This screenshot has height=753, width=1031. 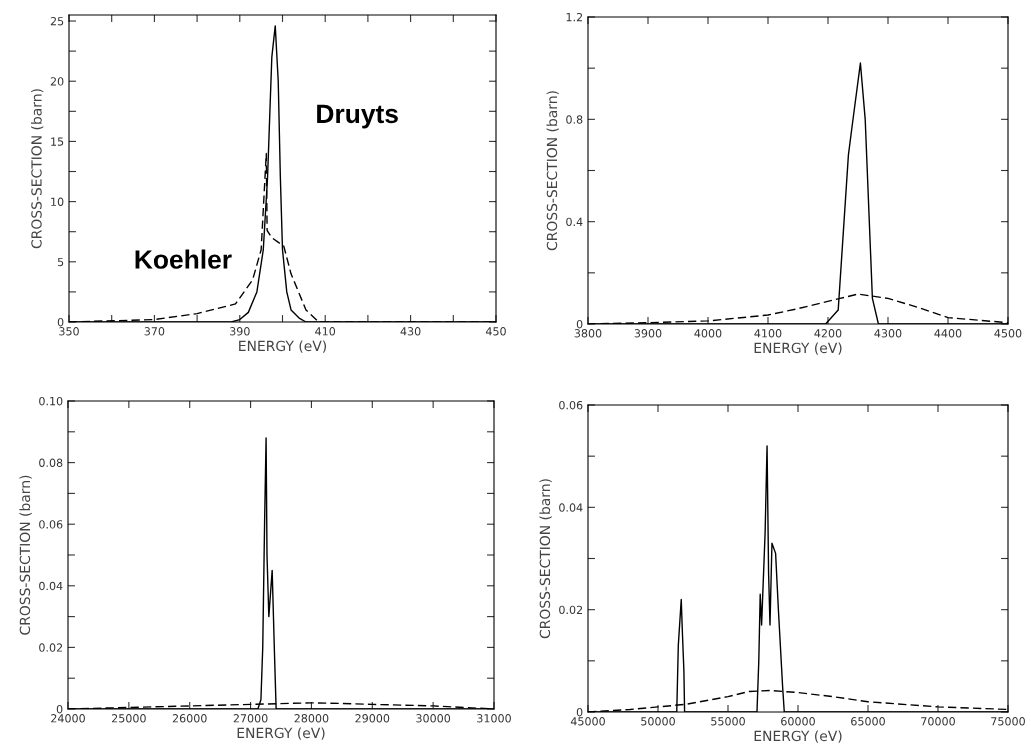 What do you see at coordinates (325, 331) in the screenshot?
I see `x-tick-label: 410` at bounding box center [325, 331].